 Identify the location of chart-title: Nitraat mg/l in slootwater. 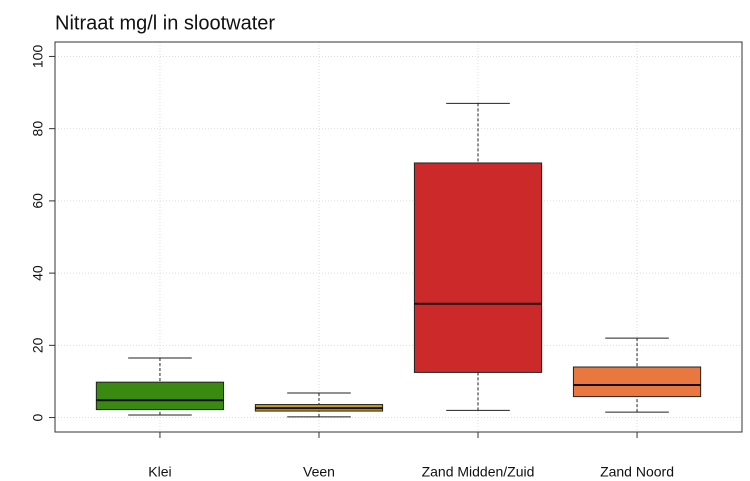
(165, 23).